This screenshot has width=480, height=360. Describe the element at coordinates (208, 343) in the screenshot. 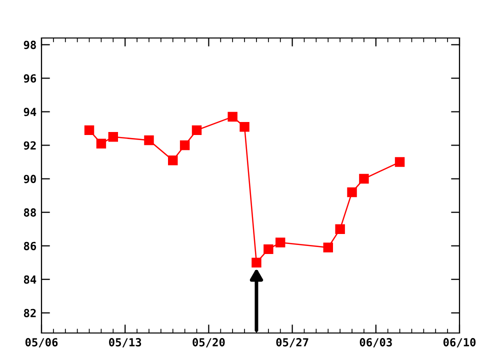

I see `x-tick-label: 05/20` at that location.